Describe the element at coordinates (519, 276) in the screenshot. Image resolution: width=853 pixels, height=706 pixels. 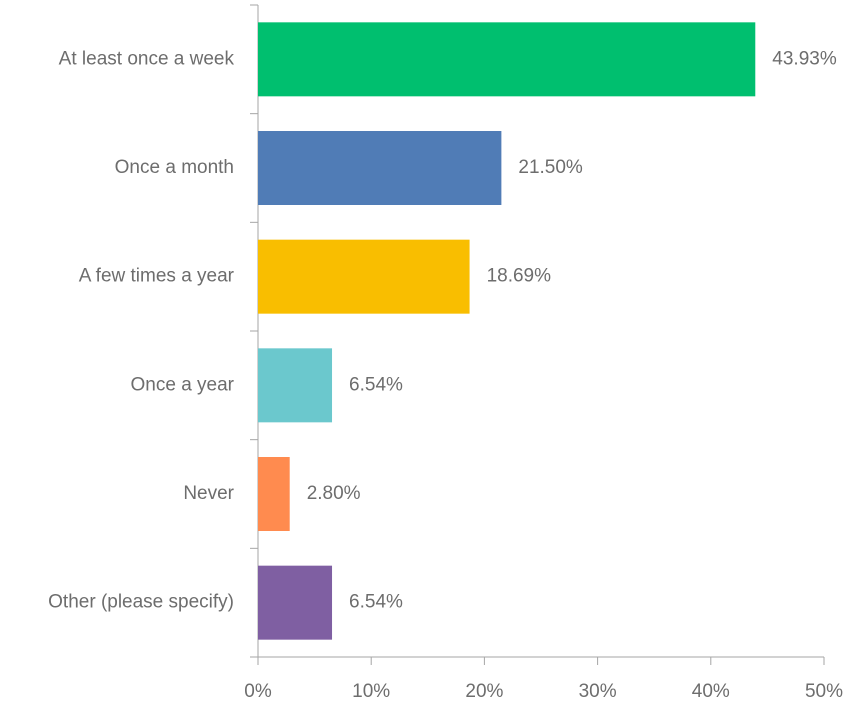
I see `value-label: 18.69%` at that location.